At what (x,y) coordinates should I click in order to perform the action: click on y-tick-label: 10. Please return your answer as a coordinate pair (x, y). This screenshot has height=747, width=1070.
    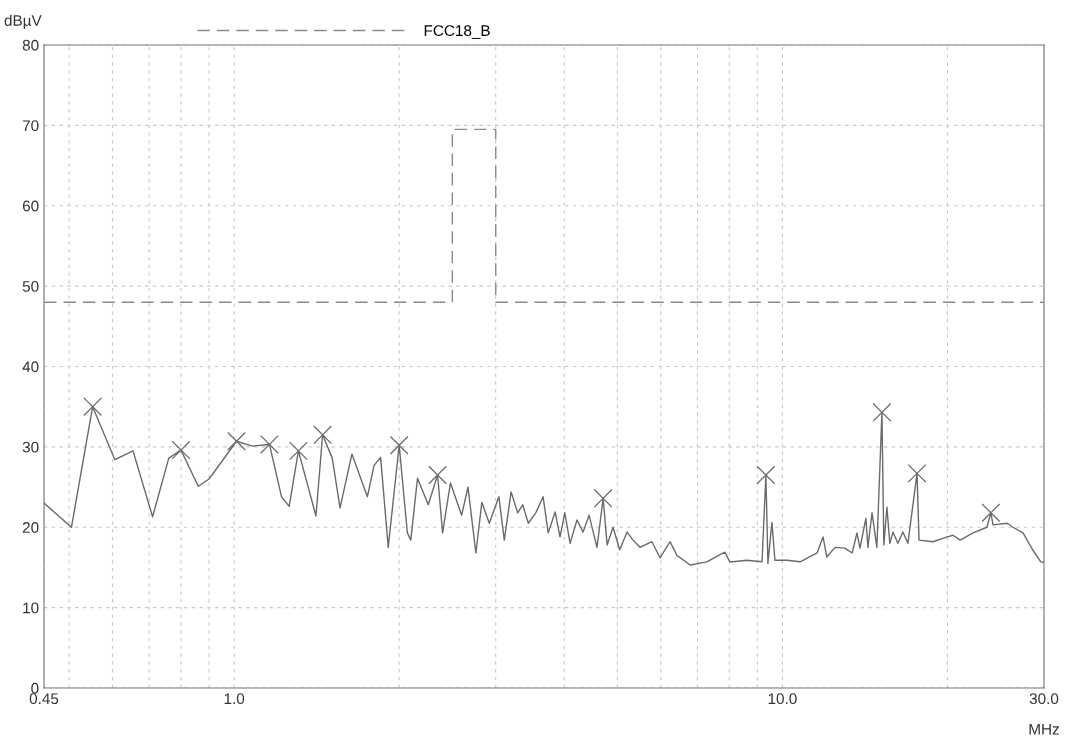
    Looking at the image, I should click on (31, 608).